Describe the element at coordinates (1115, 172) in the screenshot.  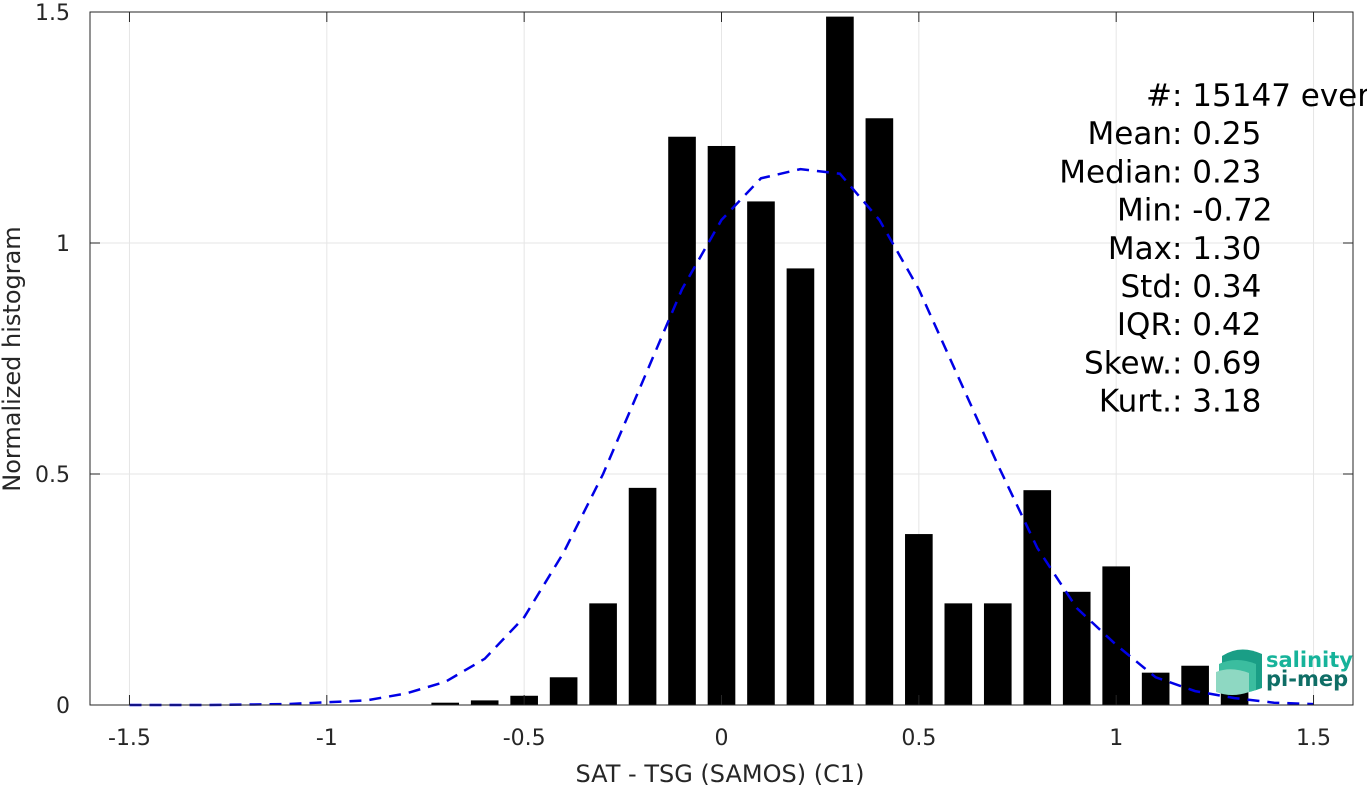
I see `stat-label: Median` at that location.